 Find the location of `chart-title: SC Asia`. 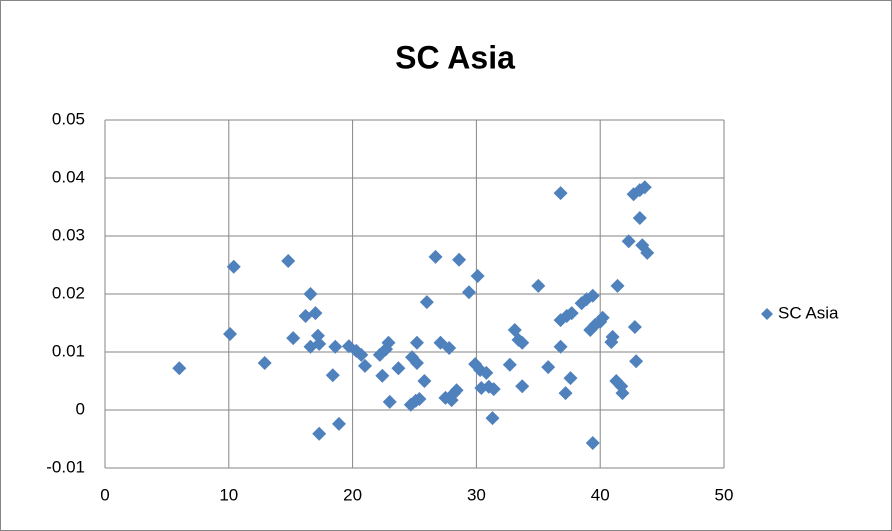

chart-title: SC Asia is located at coordinates (455, 57).